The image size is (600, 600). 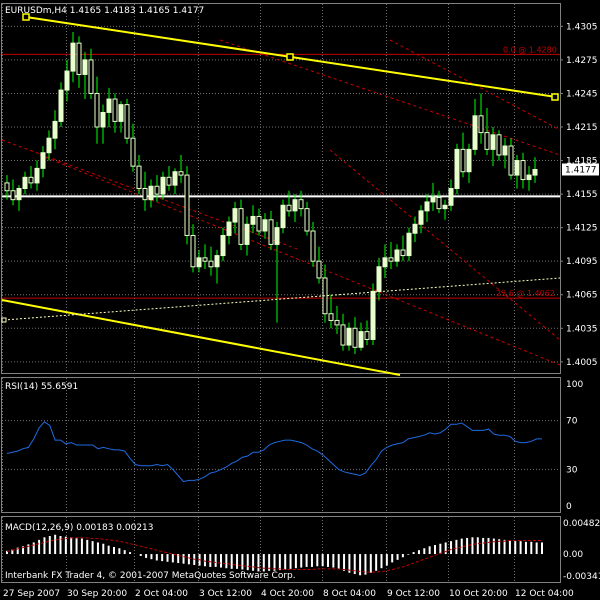 I want to click on time-label: 4 Oct 20:00, so click(x=287, y=594).